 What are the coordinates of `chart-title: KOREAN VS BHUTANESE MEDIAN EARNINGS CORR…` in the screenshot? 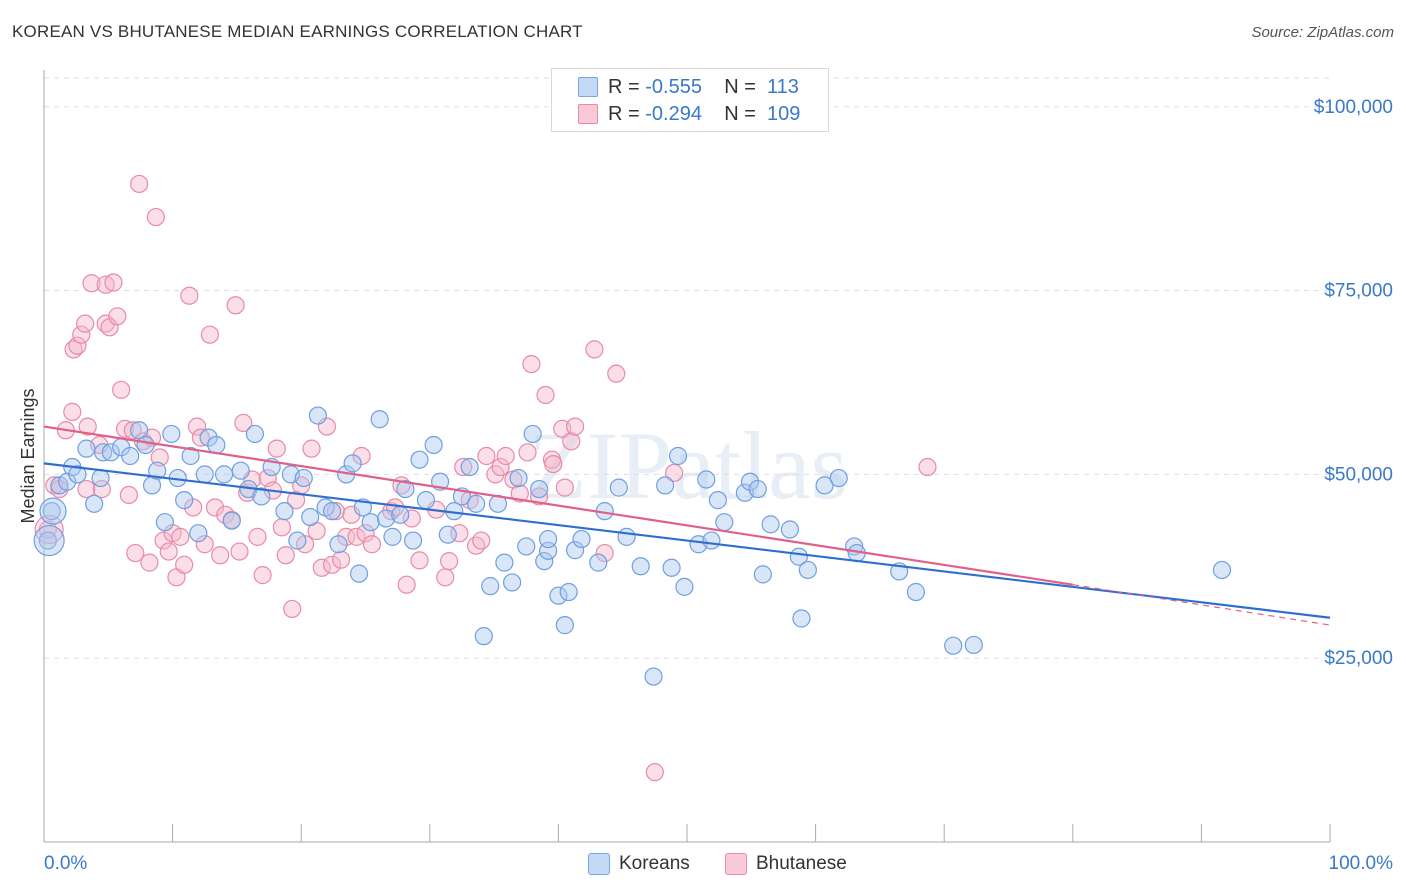 It's located at (297, 31).